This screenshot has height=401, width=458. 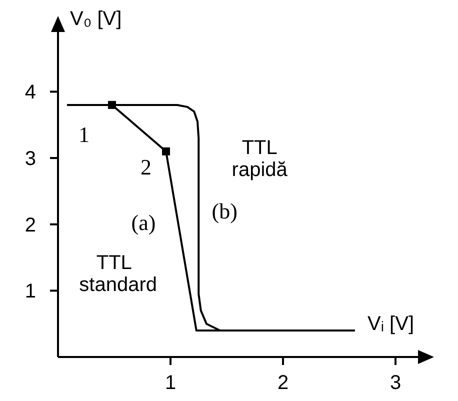 I want to click on x-tick-label: 2, so click(x=283, y=383).